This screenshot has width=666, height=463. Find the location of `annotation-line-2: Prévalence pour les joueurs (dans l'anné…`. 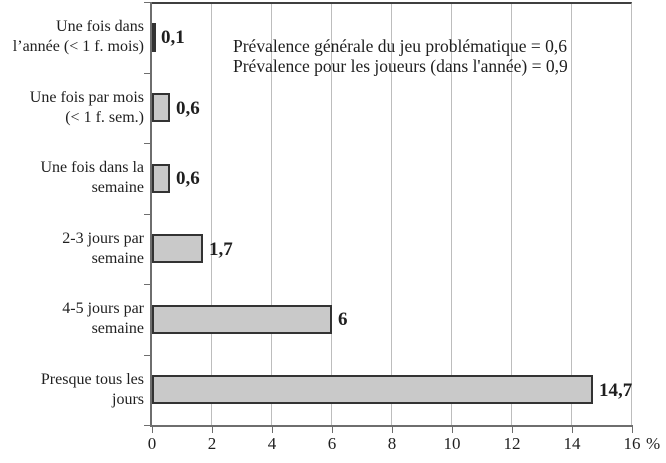

annotation-line-2: Prévalence pour les joueurs (dans l'anné… is located at coordinates (400, 66).